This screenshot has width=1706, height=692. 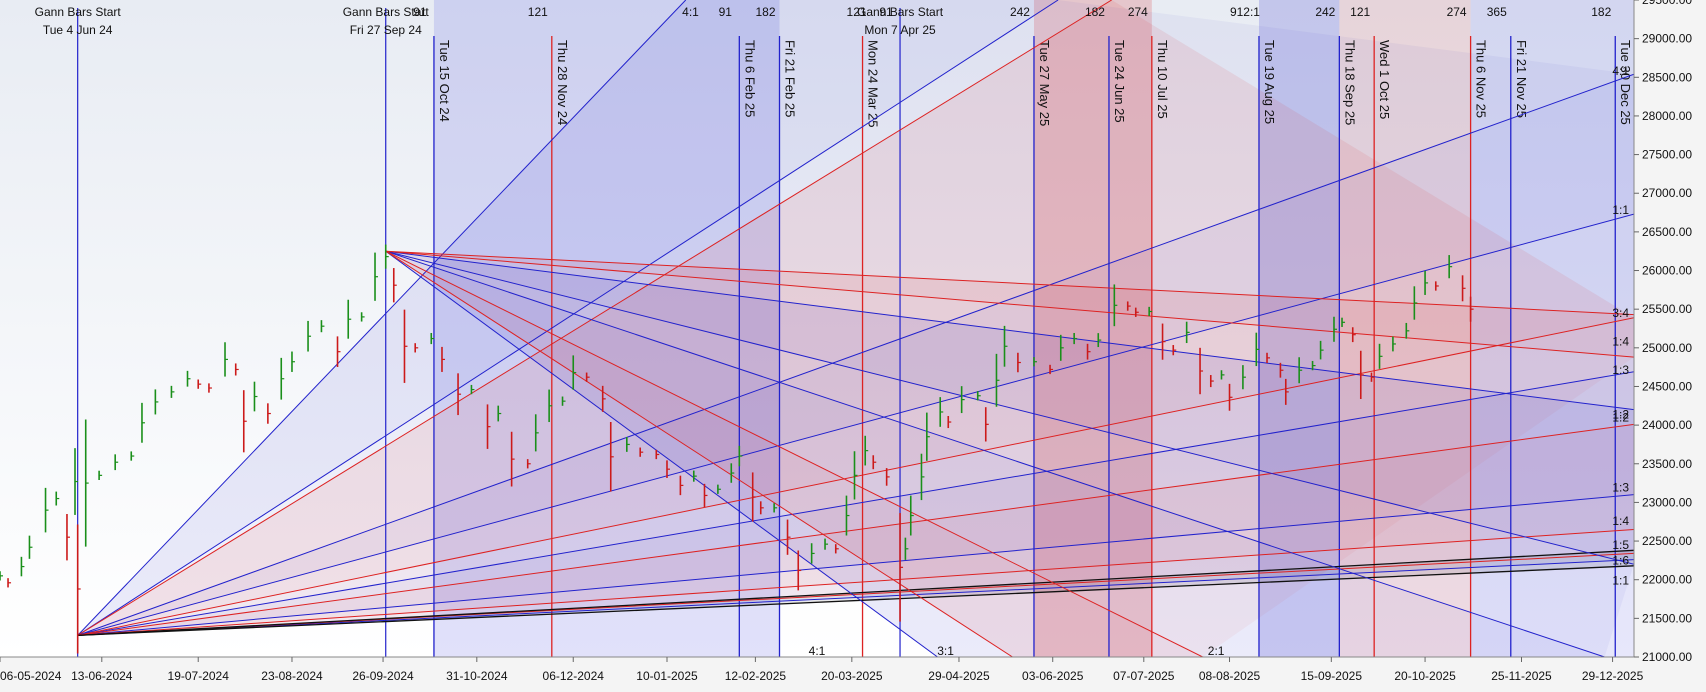 What do you see at coordinates (945, 651) in the screenshot?
I see `bottom-ratio-label: 3:1` at bounding box center [945, 651].